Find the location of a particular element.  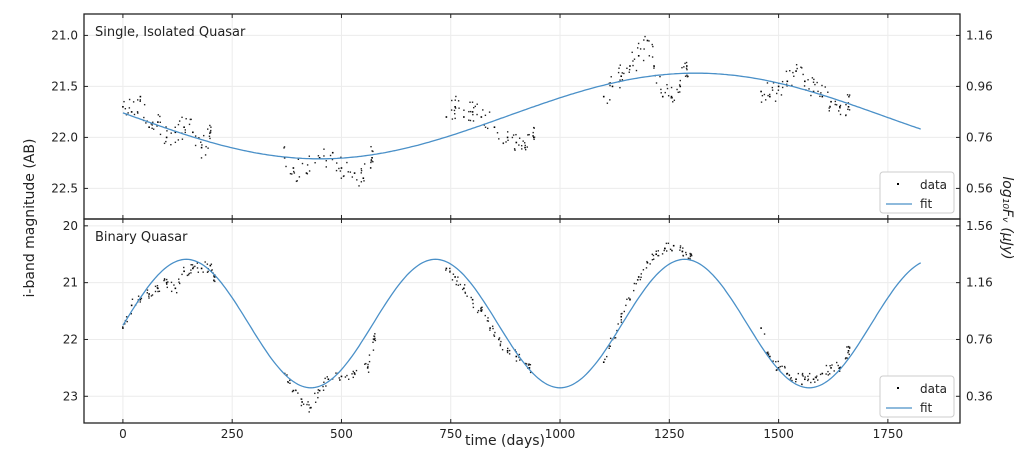

right-y-tick-label: 1.16 is located at coordinates (979, 283).